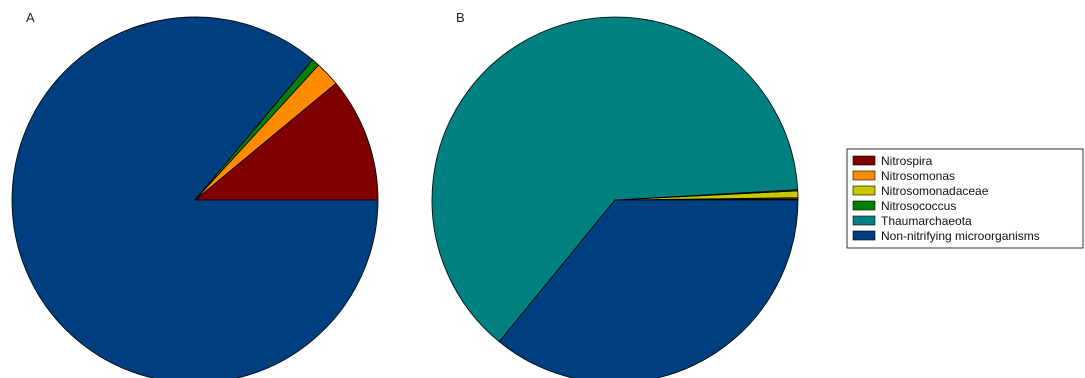 The image size is (1085, 378). What do you see at coordinates (648, 288) in the screenshot?
I see `pie-b-slice-non-nitrifying-microorganisms` at bounding box center [648, 288].